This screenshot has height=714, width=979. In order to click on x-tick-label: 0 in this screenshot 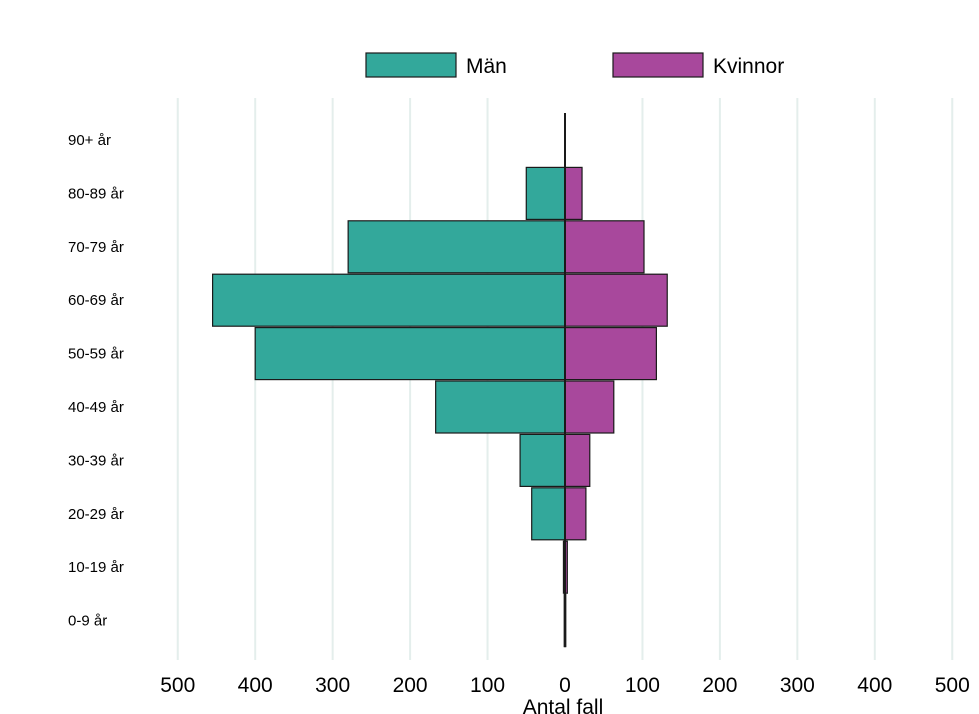, I will do `click(565, 685)`.